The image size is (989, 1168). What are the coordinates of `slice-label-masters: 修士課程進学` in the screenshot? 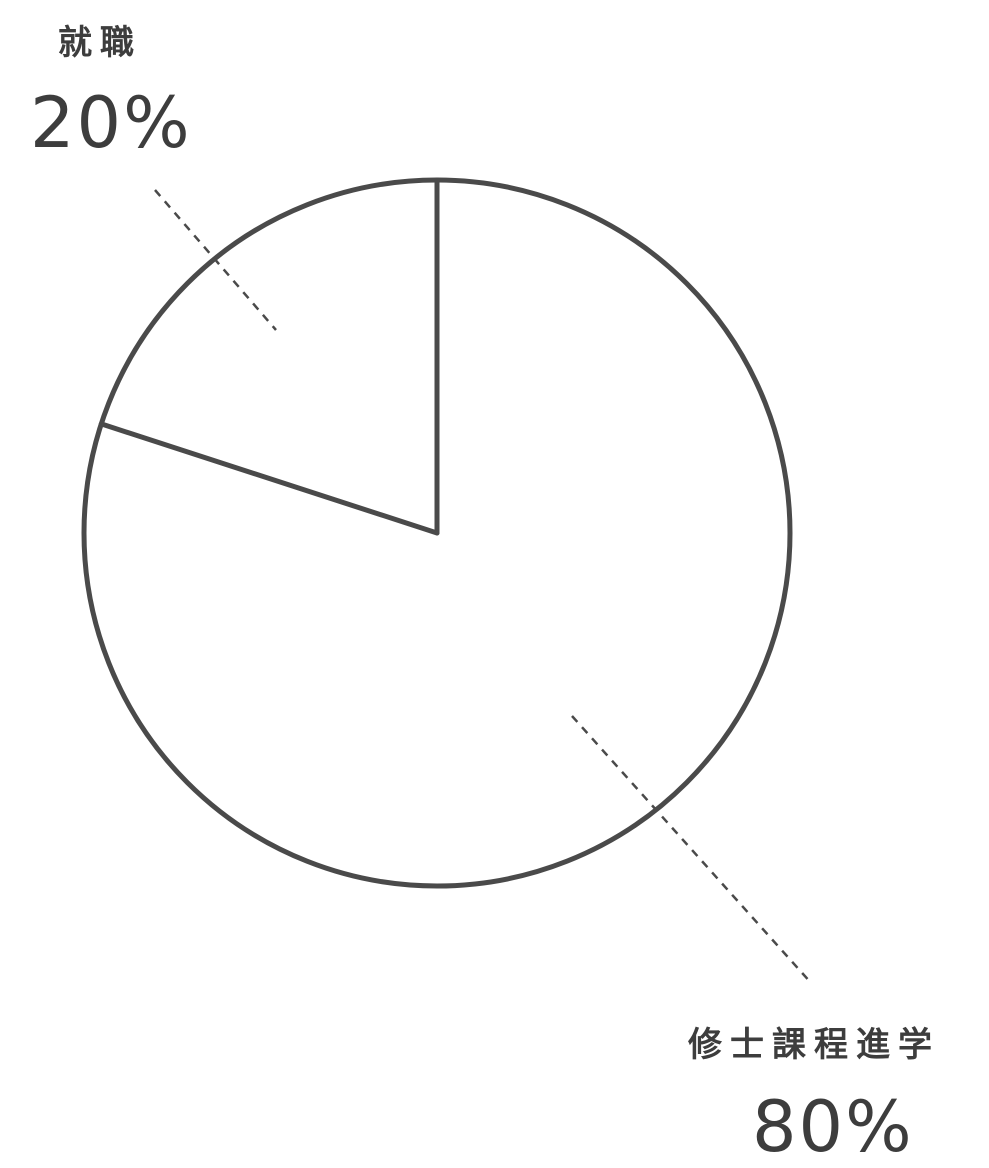 It's located at (814, 1045).